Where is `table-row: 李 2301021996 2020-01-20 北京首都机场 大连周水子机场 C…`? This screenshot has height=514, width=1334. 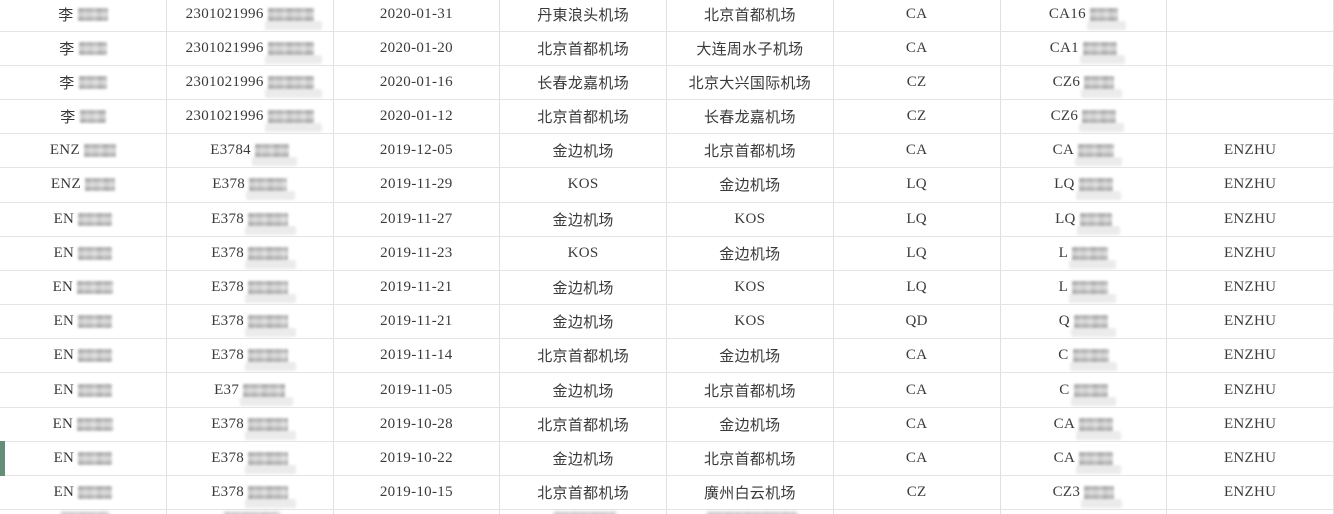 table-row: 李 2301021996 2020-01-20 北京首都机场 大连周水子机场 C… is located at coordinates (667, 48).